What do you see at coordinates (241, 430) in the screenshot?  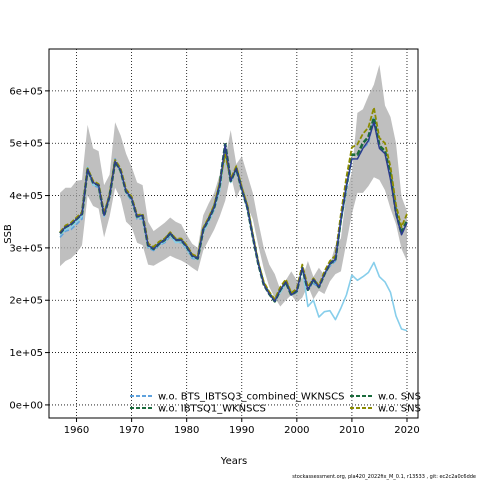 I see `x-tick-label: 1990` at bounding box center [241, 430].